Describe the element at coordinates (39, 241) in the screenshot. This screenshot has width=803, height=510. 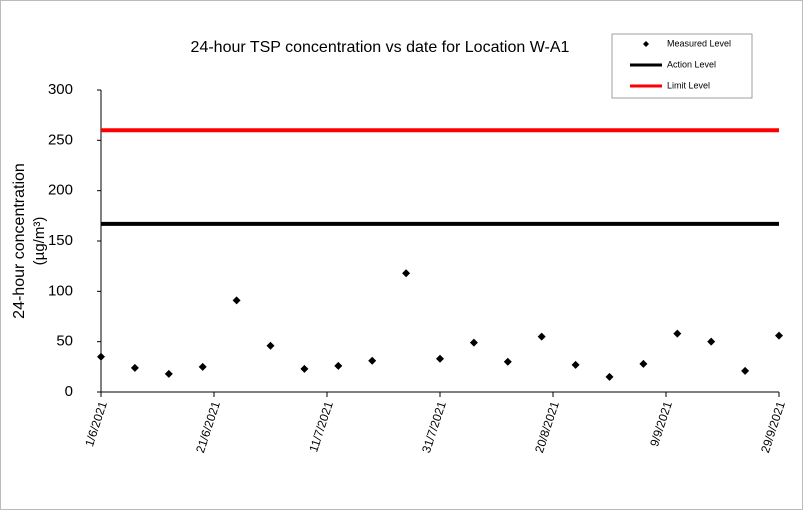
I see `y-axis-label: (µg/m³)` at that location.